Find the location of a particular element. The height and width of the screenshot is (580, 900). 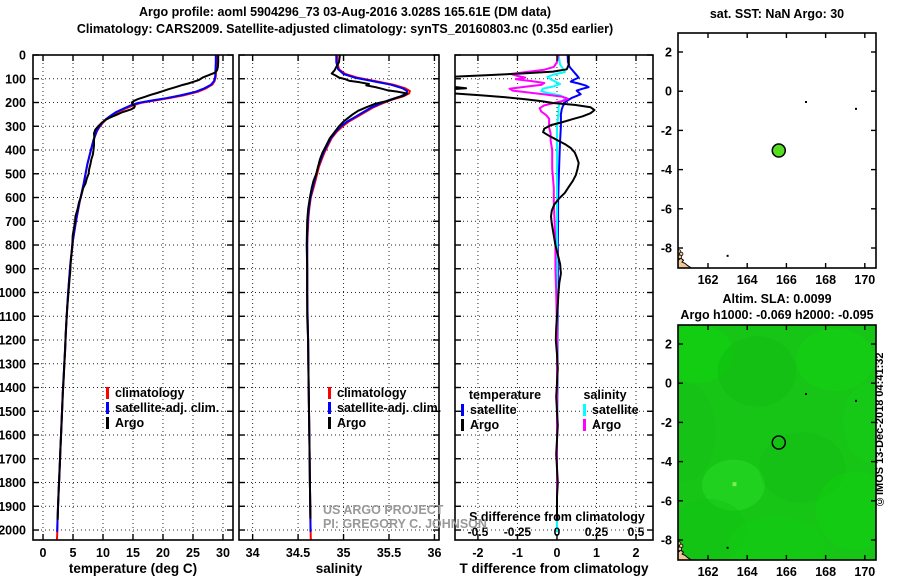

depth-tick-label: 1900 is located at coordinates (13, 507).